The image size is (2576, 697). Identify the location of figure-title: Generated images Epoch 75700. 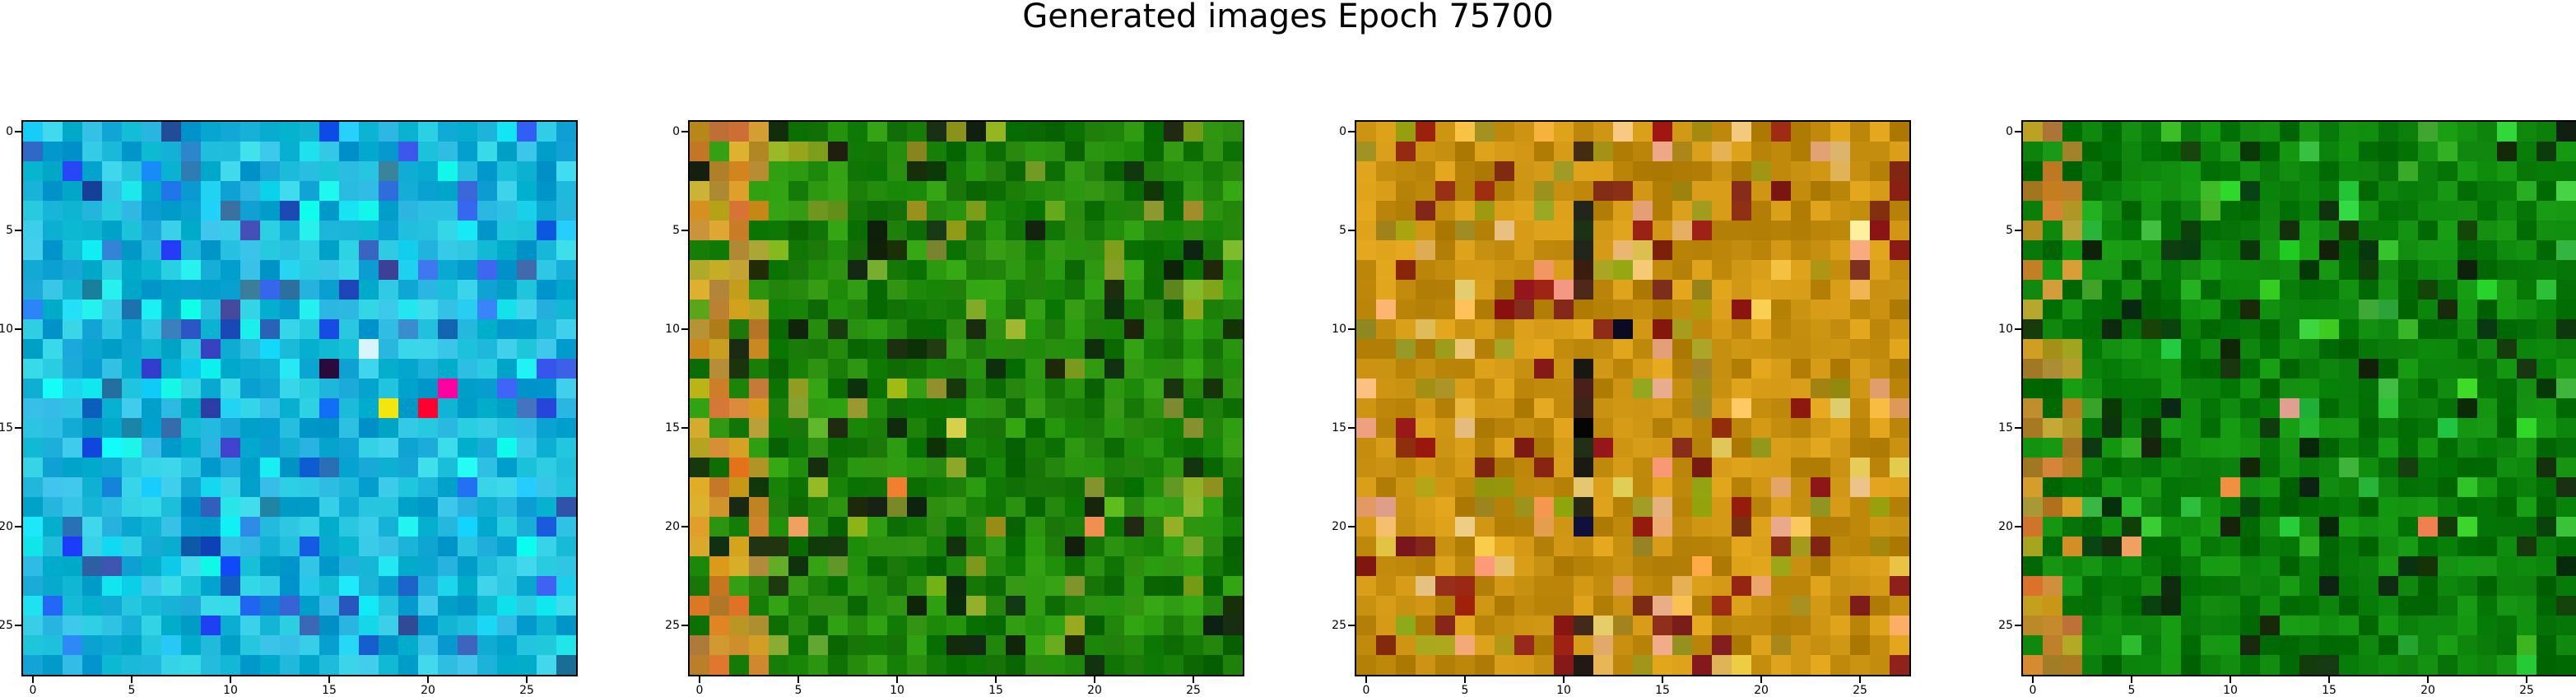
(1288, 17).